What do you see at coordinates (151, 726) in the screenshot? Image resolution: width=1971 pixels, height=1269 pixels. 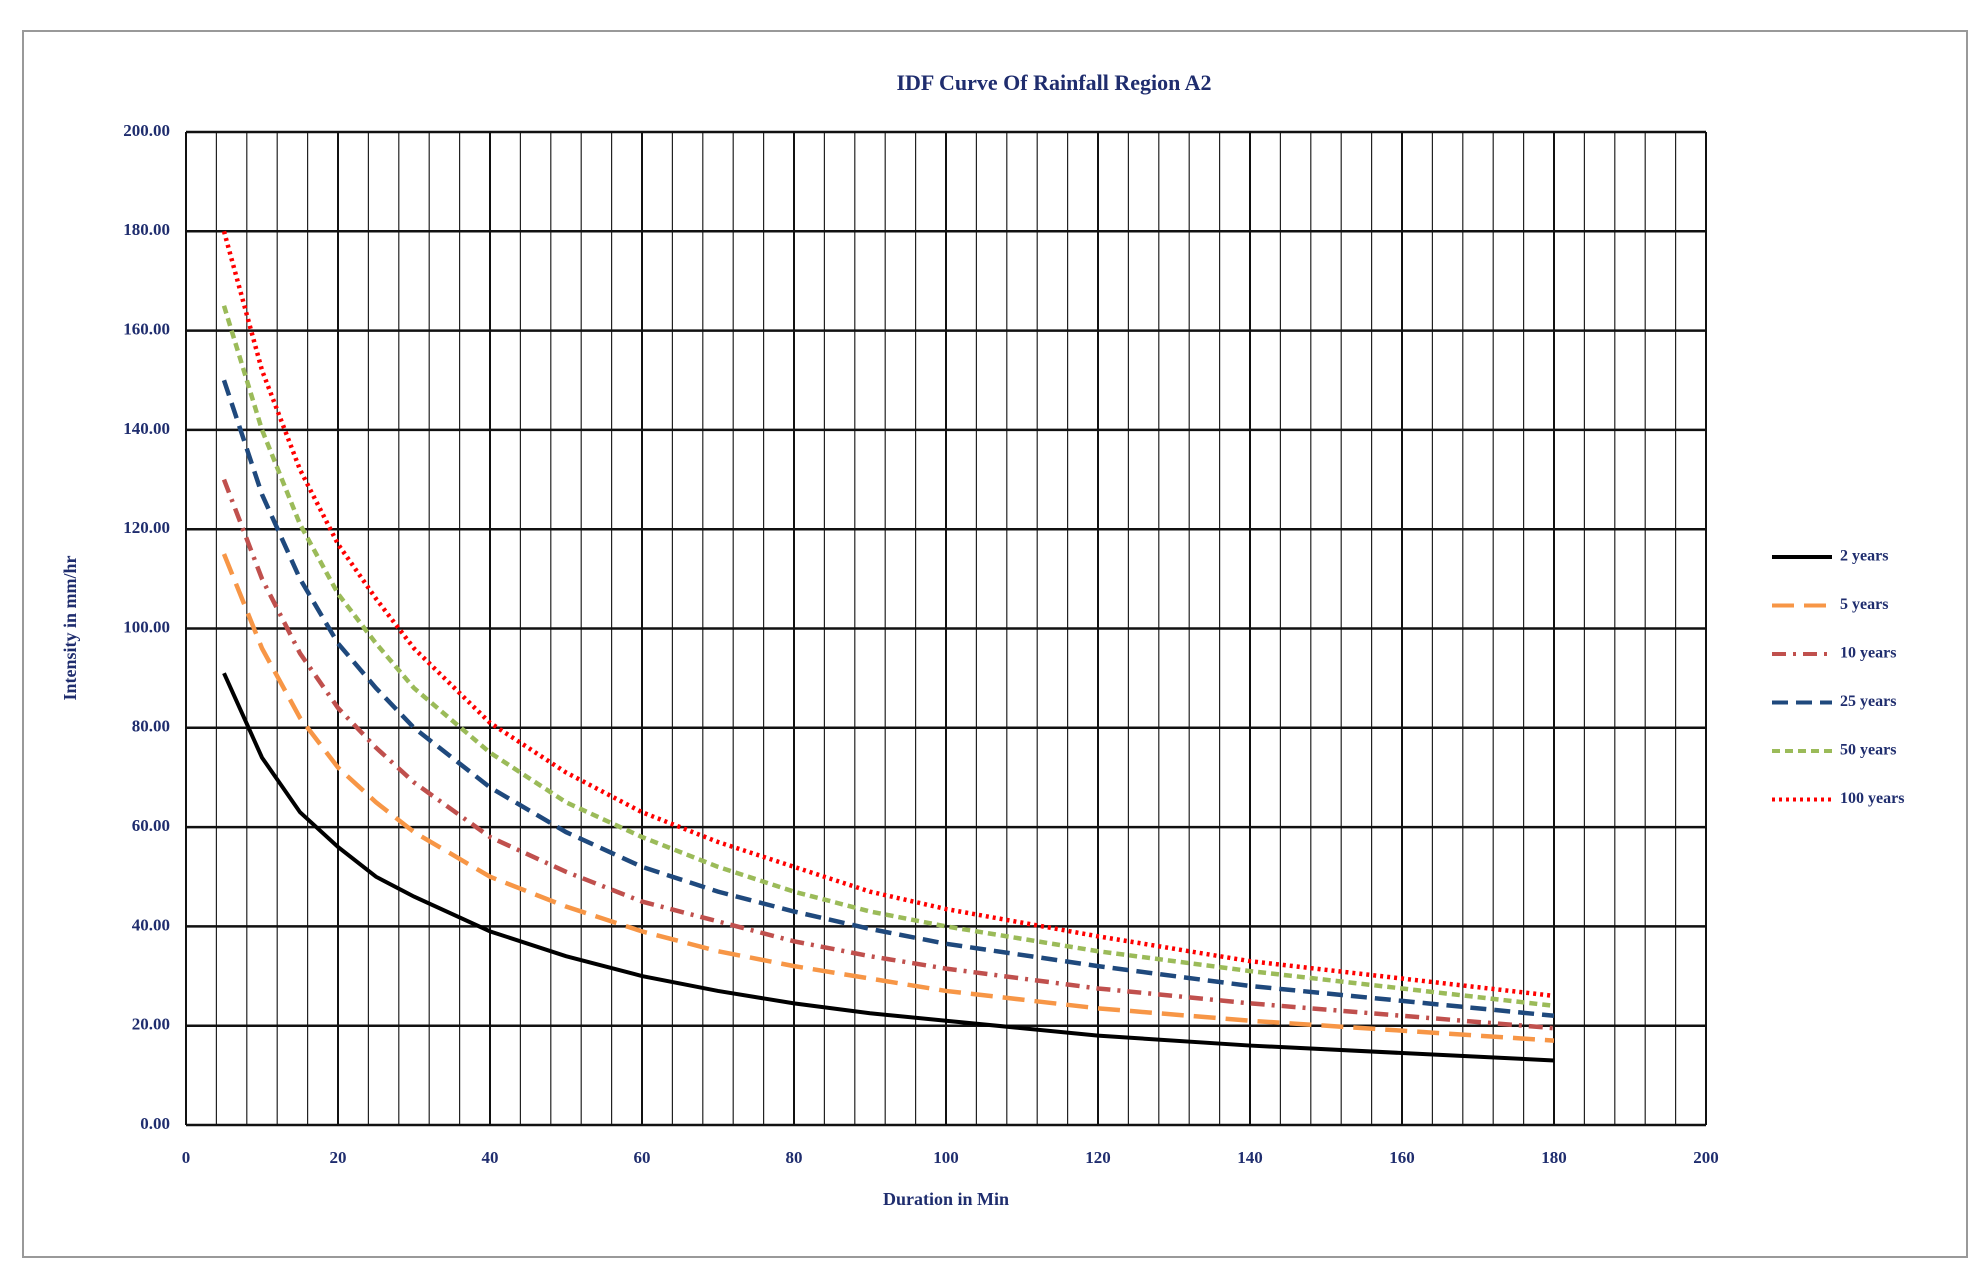 I see `y-tick-label: 80.00` at bounding box center [151, 726].